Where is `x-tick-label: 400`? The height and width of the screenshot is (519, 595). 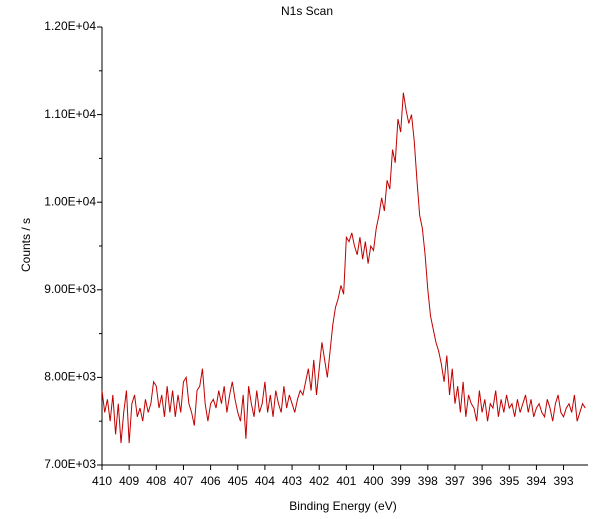
x-tick-label: 400 is located at coordinates (373, 481).